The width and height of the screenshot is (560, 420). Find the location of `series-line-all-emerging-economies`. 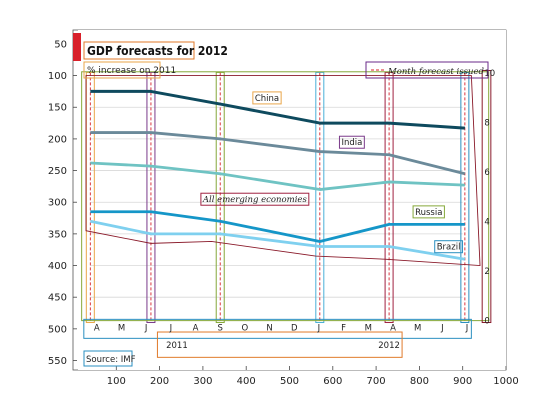

series-line-all-emerging-economies is located at coordinates (277, 176).